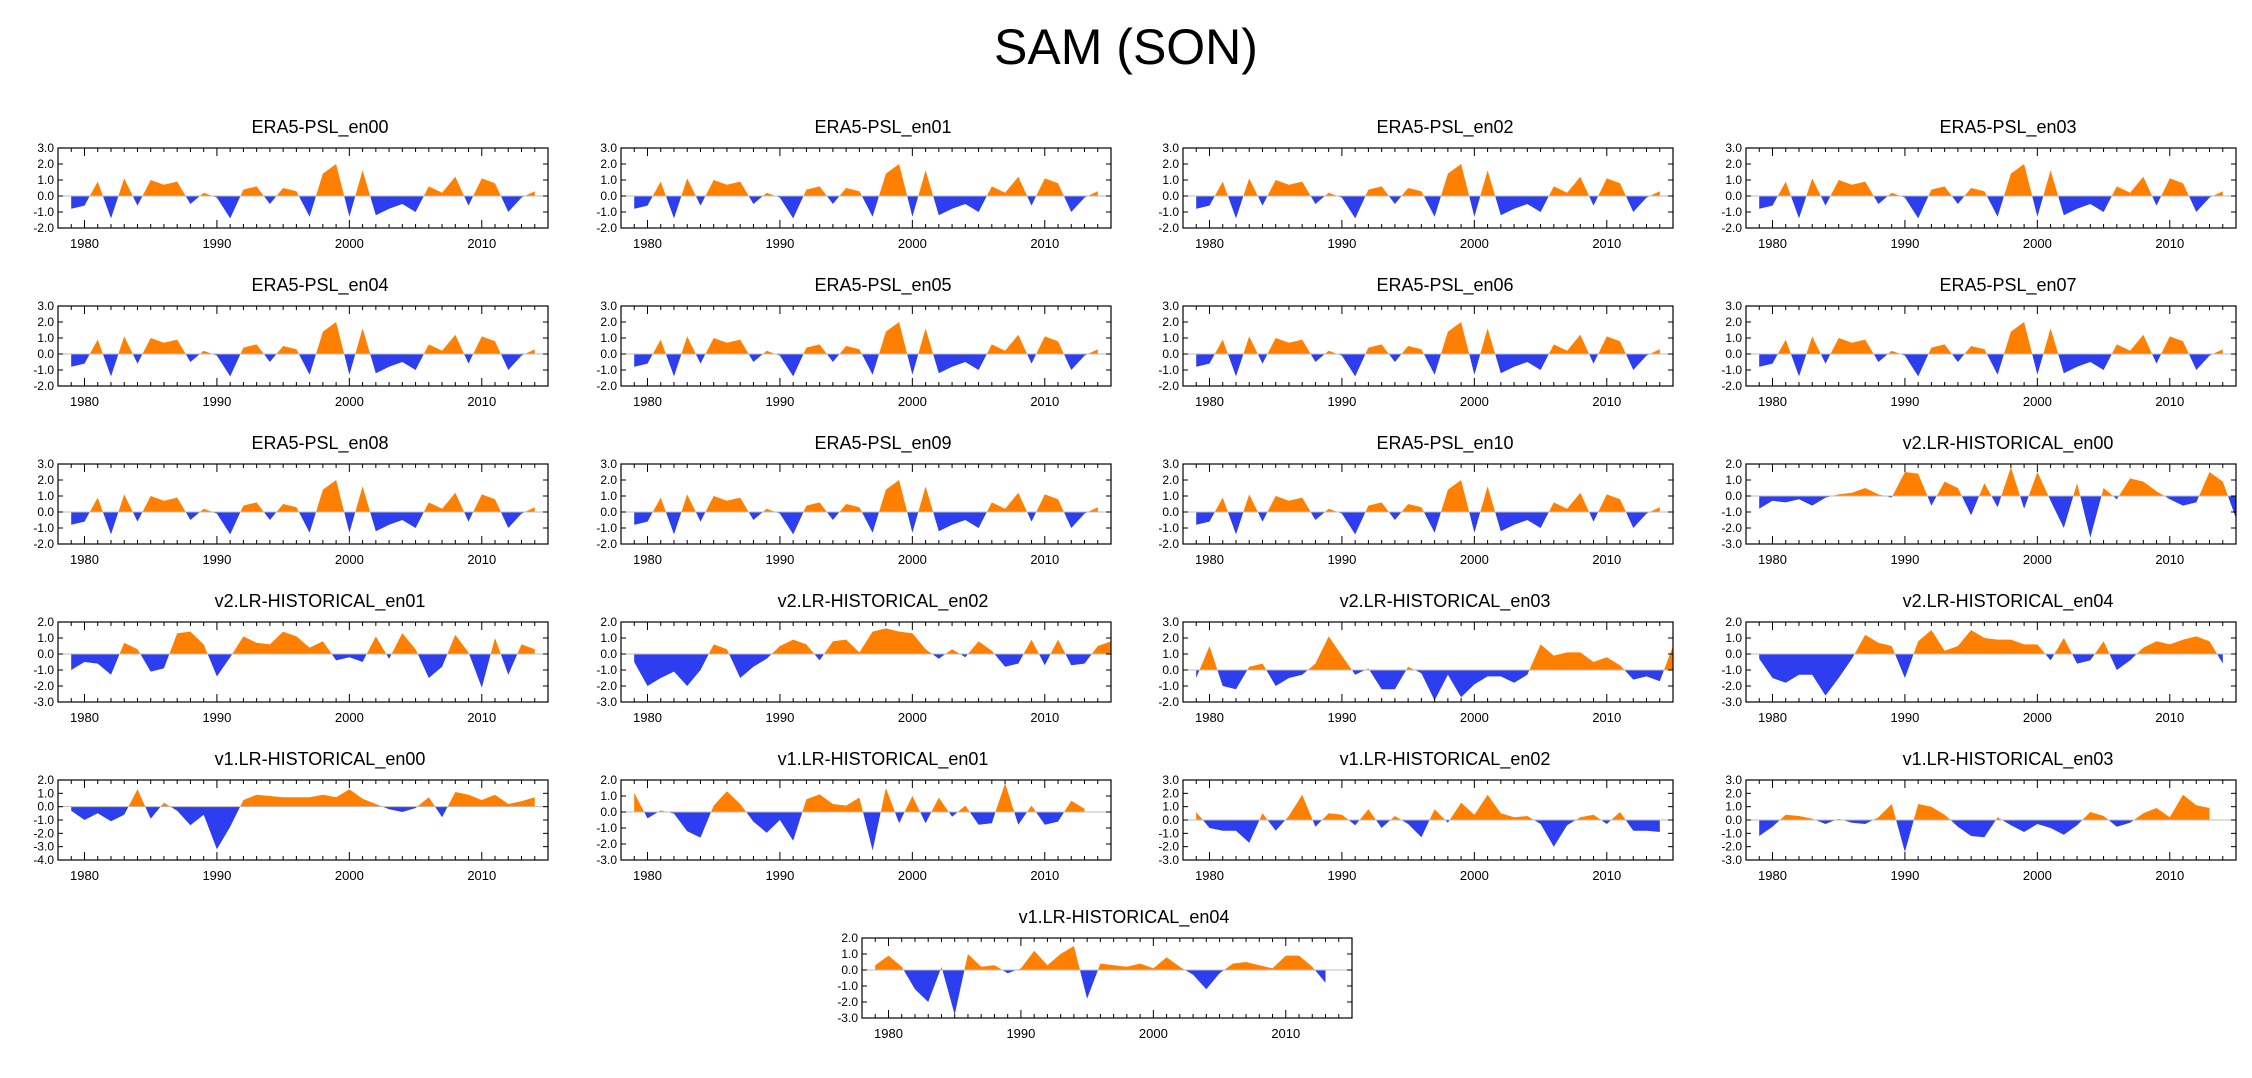 The width and height of the screenshot is (2252, 1078). What do you see at coordinates (1445, 127) in the screenshot?
I see `panel-title: ERA5-PSL_en02` at bounding box center [1445, 127].